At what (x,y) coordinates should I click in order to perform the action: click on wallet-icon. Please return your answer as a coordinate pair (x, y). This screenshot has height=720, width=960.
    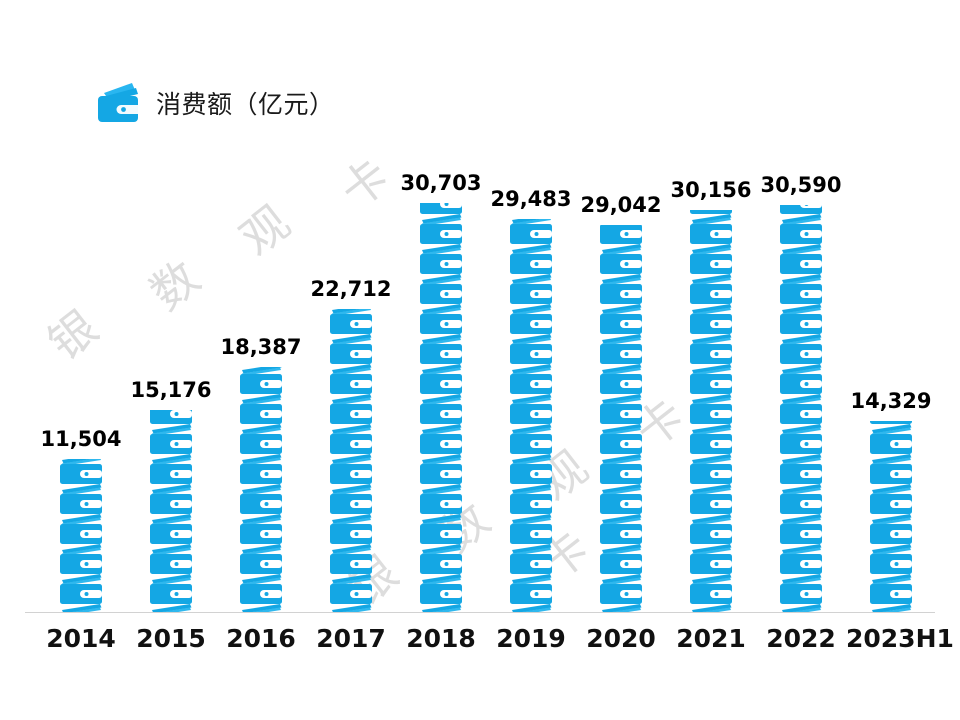
    Looking at the image, I should click on (119, 103).